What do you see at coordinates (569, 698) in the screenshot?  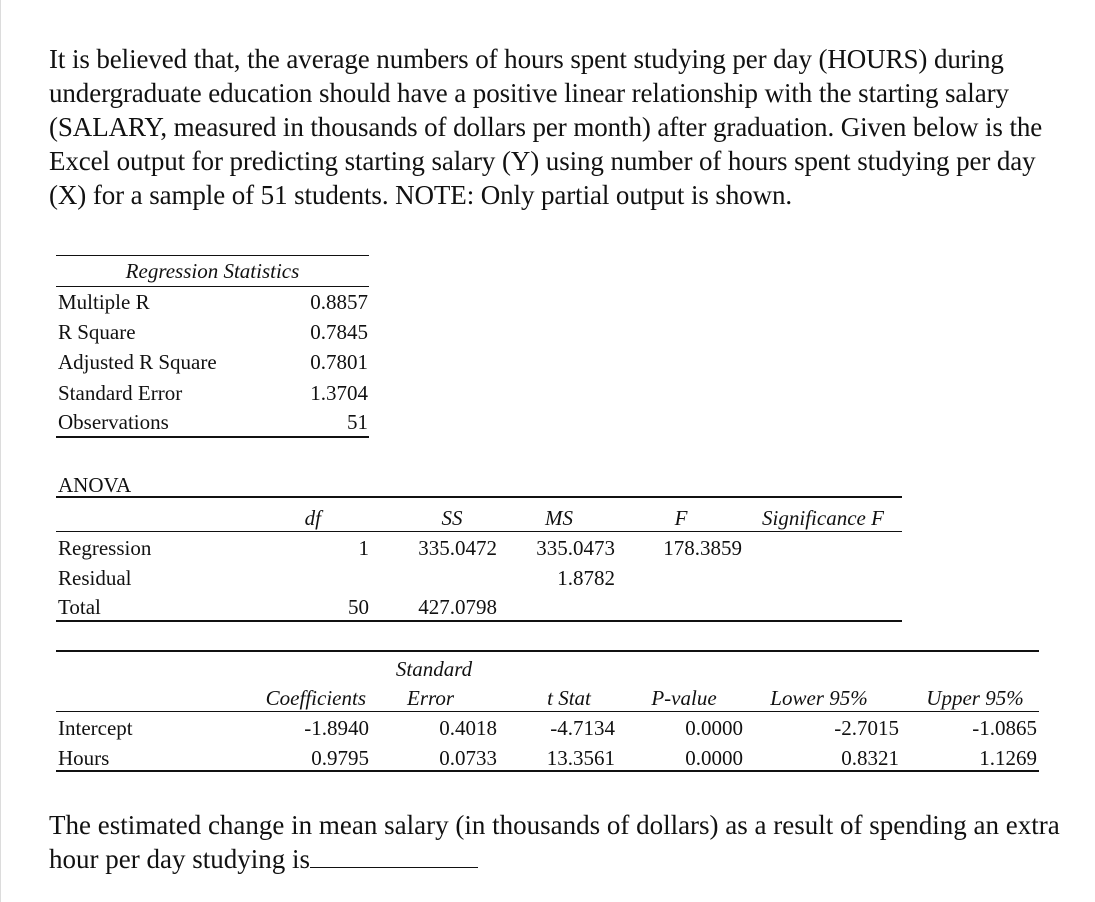 I see `coef-header-t-stat: t Stat` at bounding box center [569, 698].